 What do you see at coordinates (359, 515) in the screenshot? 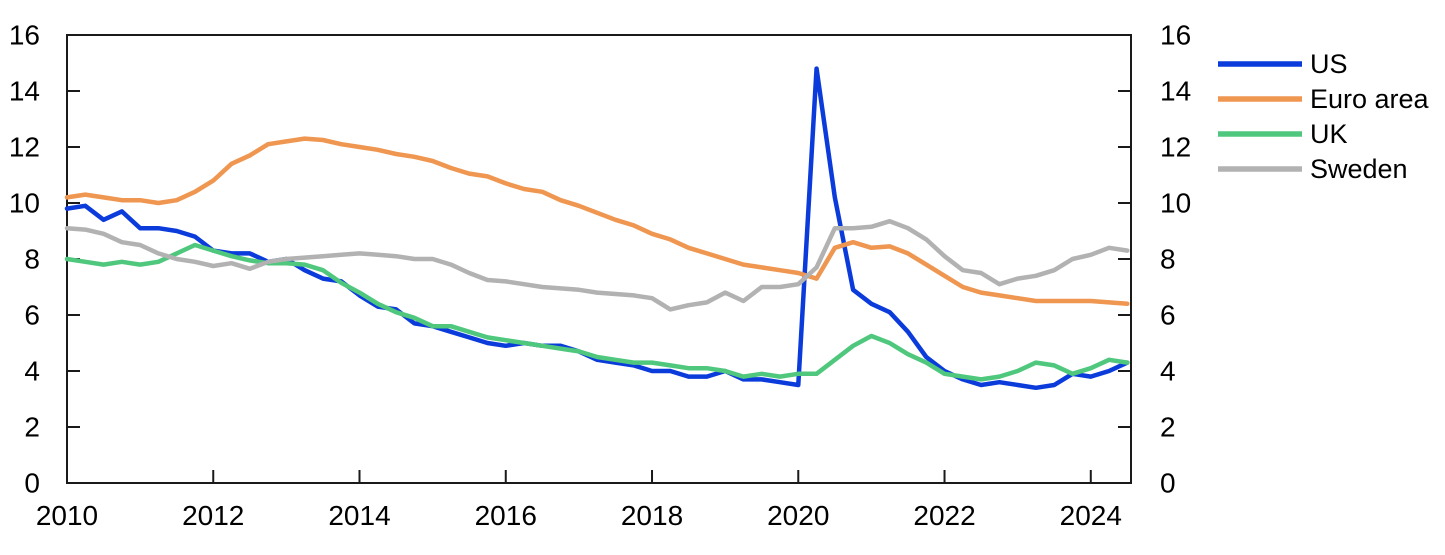
I see `x-axis-label: 2014` at bounding box center [359, 515].